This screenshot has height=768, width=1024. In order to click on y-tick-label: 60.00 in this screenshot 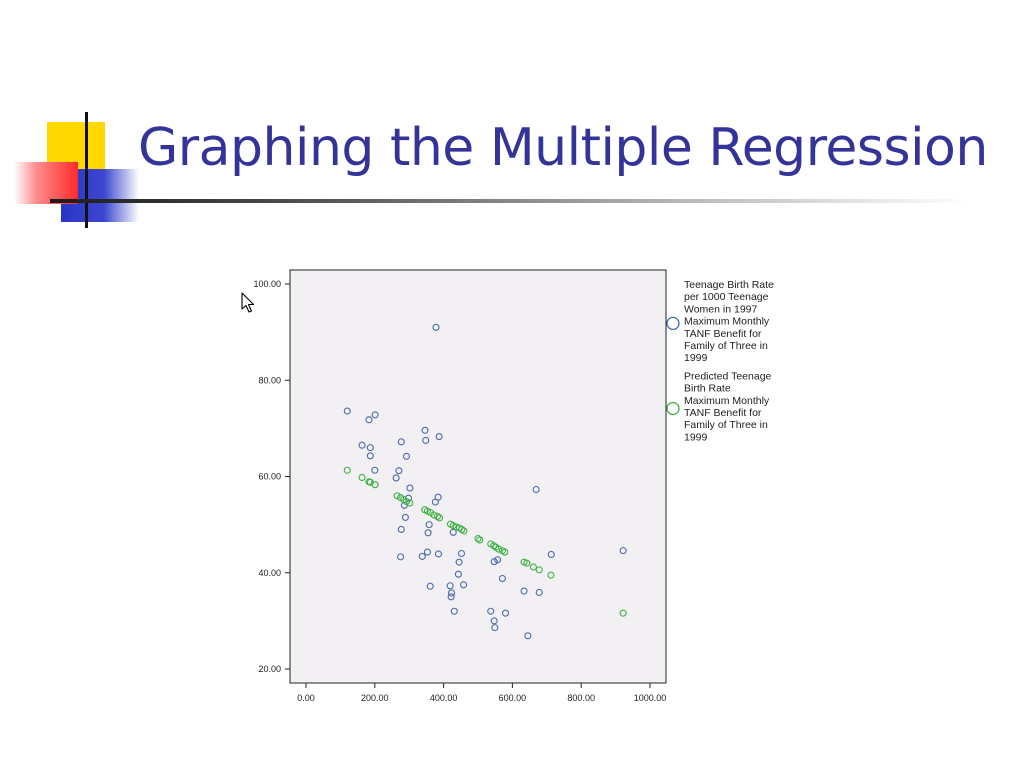, I will do `click(269, 477)`.